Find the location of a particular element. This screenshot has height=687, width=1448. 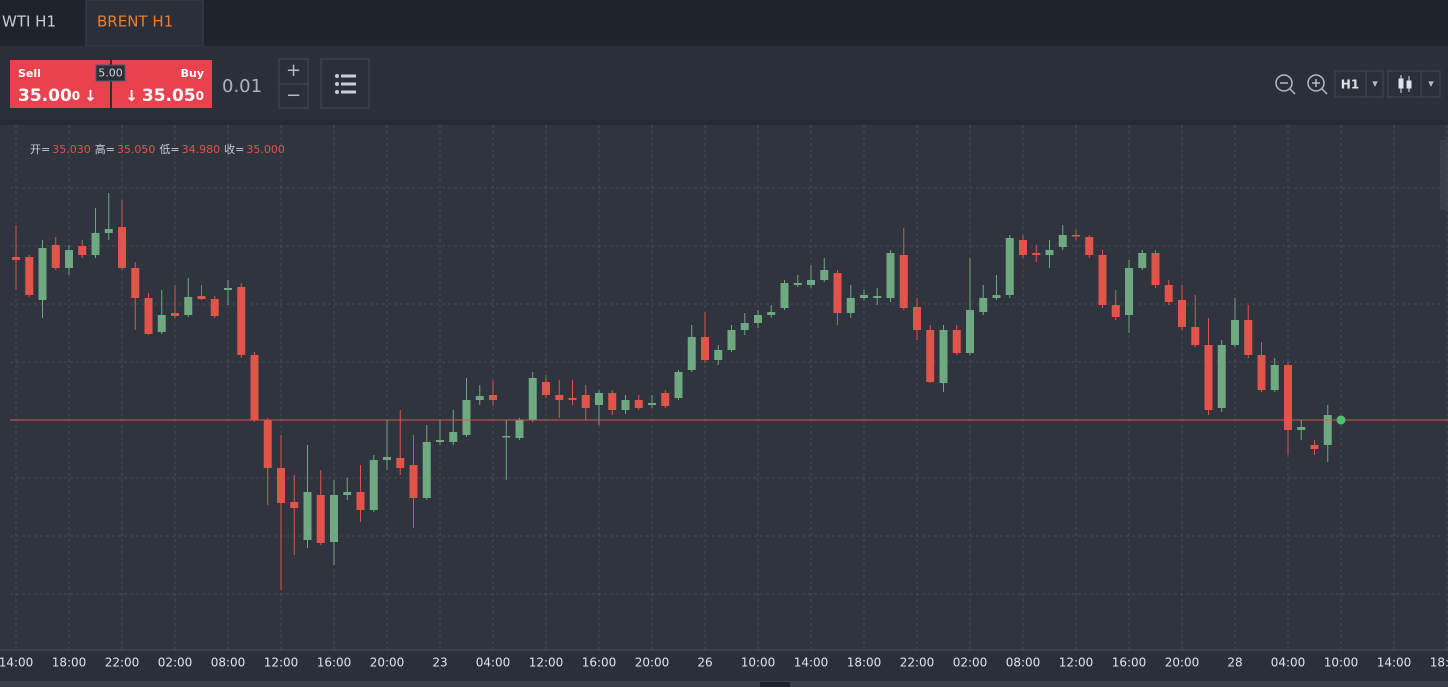

buy-price: ↓ 35.050 is located at coordinates (164, 96).